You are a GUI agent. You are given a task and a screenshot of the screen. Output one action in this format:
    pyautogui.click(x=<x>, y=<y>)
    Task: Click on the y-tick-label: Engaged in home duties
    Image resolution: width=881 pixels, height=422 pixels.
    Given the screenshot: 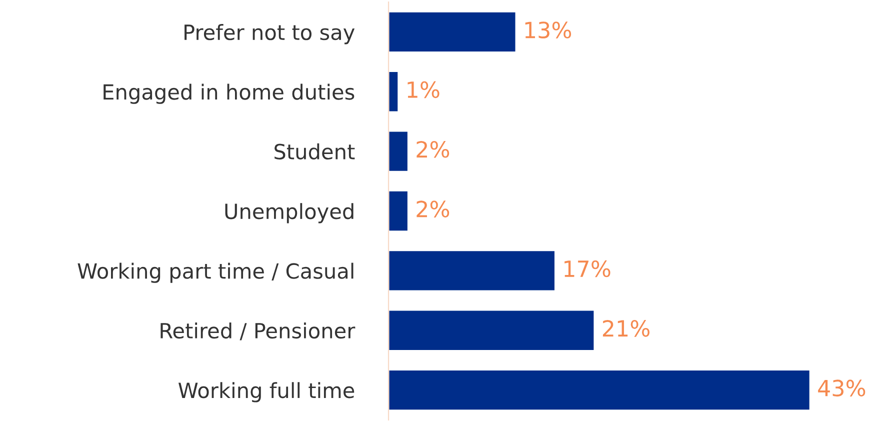 What is the action you would take?
    pyautogui.click(x=229, y=94)
    